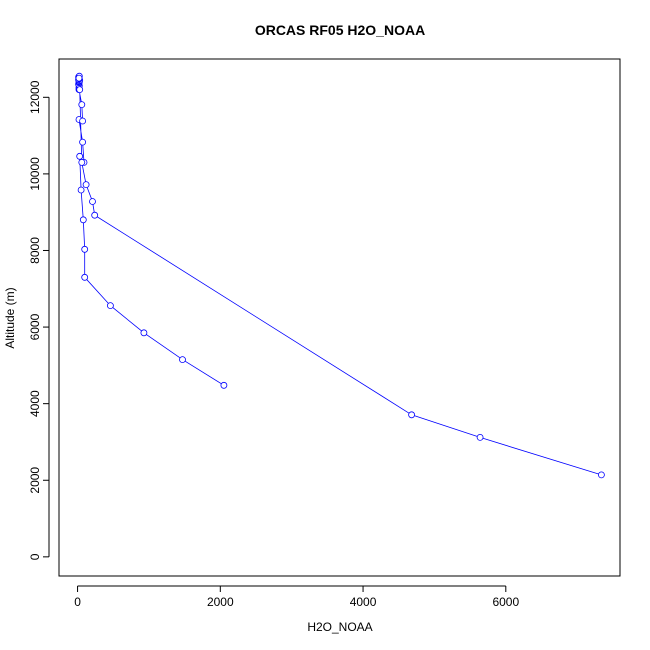 The image size is (650, 650). I want to click on x-tick-label: 0, so click(77, 602).